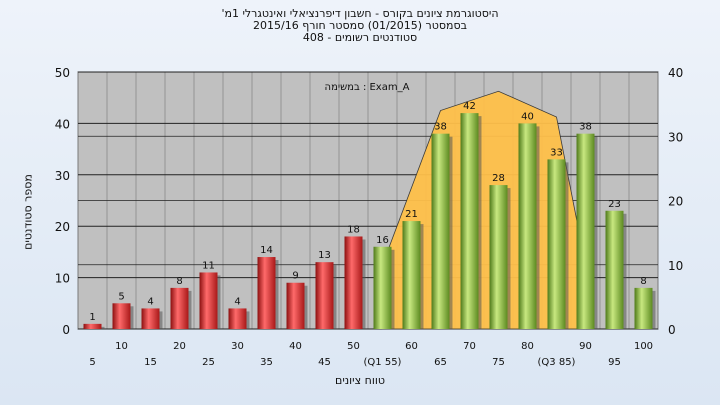  What do you see at coordinates (360, 380) in the screenshot?
I see `x-axis-label: טווח ציונים` at bounding box center [360, 380].